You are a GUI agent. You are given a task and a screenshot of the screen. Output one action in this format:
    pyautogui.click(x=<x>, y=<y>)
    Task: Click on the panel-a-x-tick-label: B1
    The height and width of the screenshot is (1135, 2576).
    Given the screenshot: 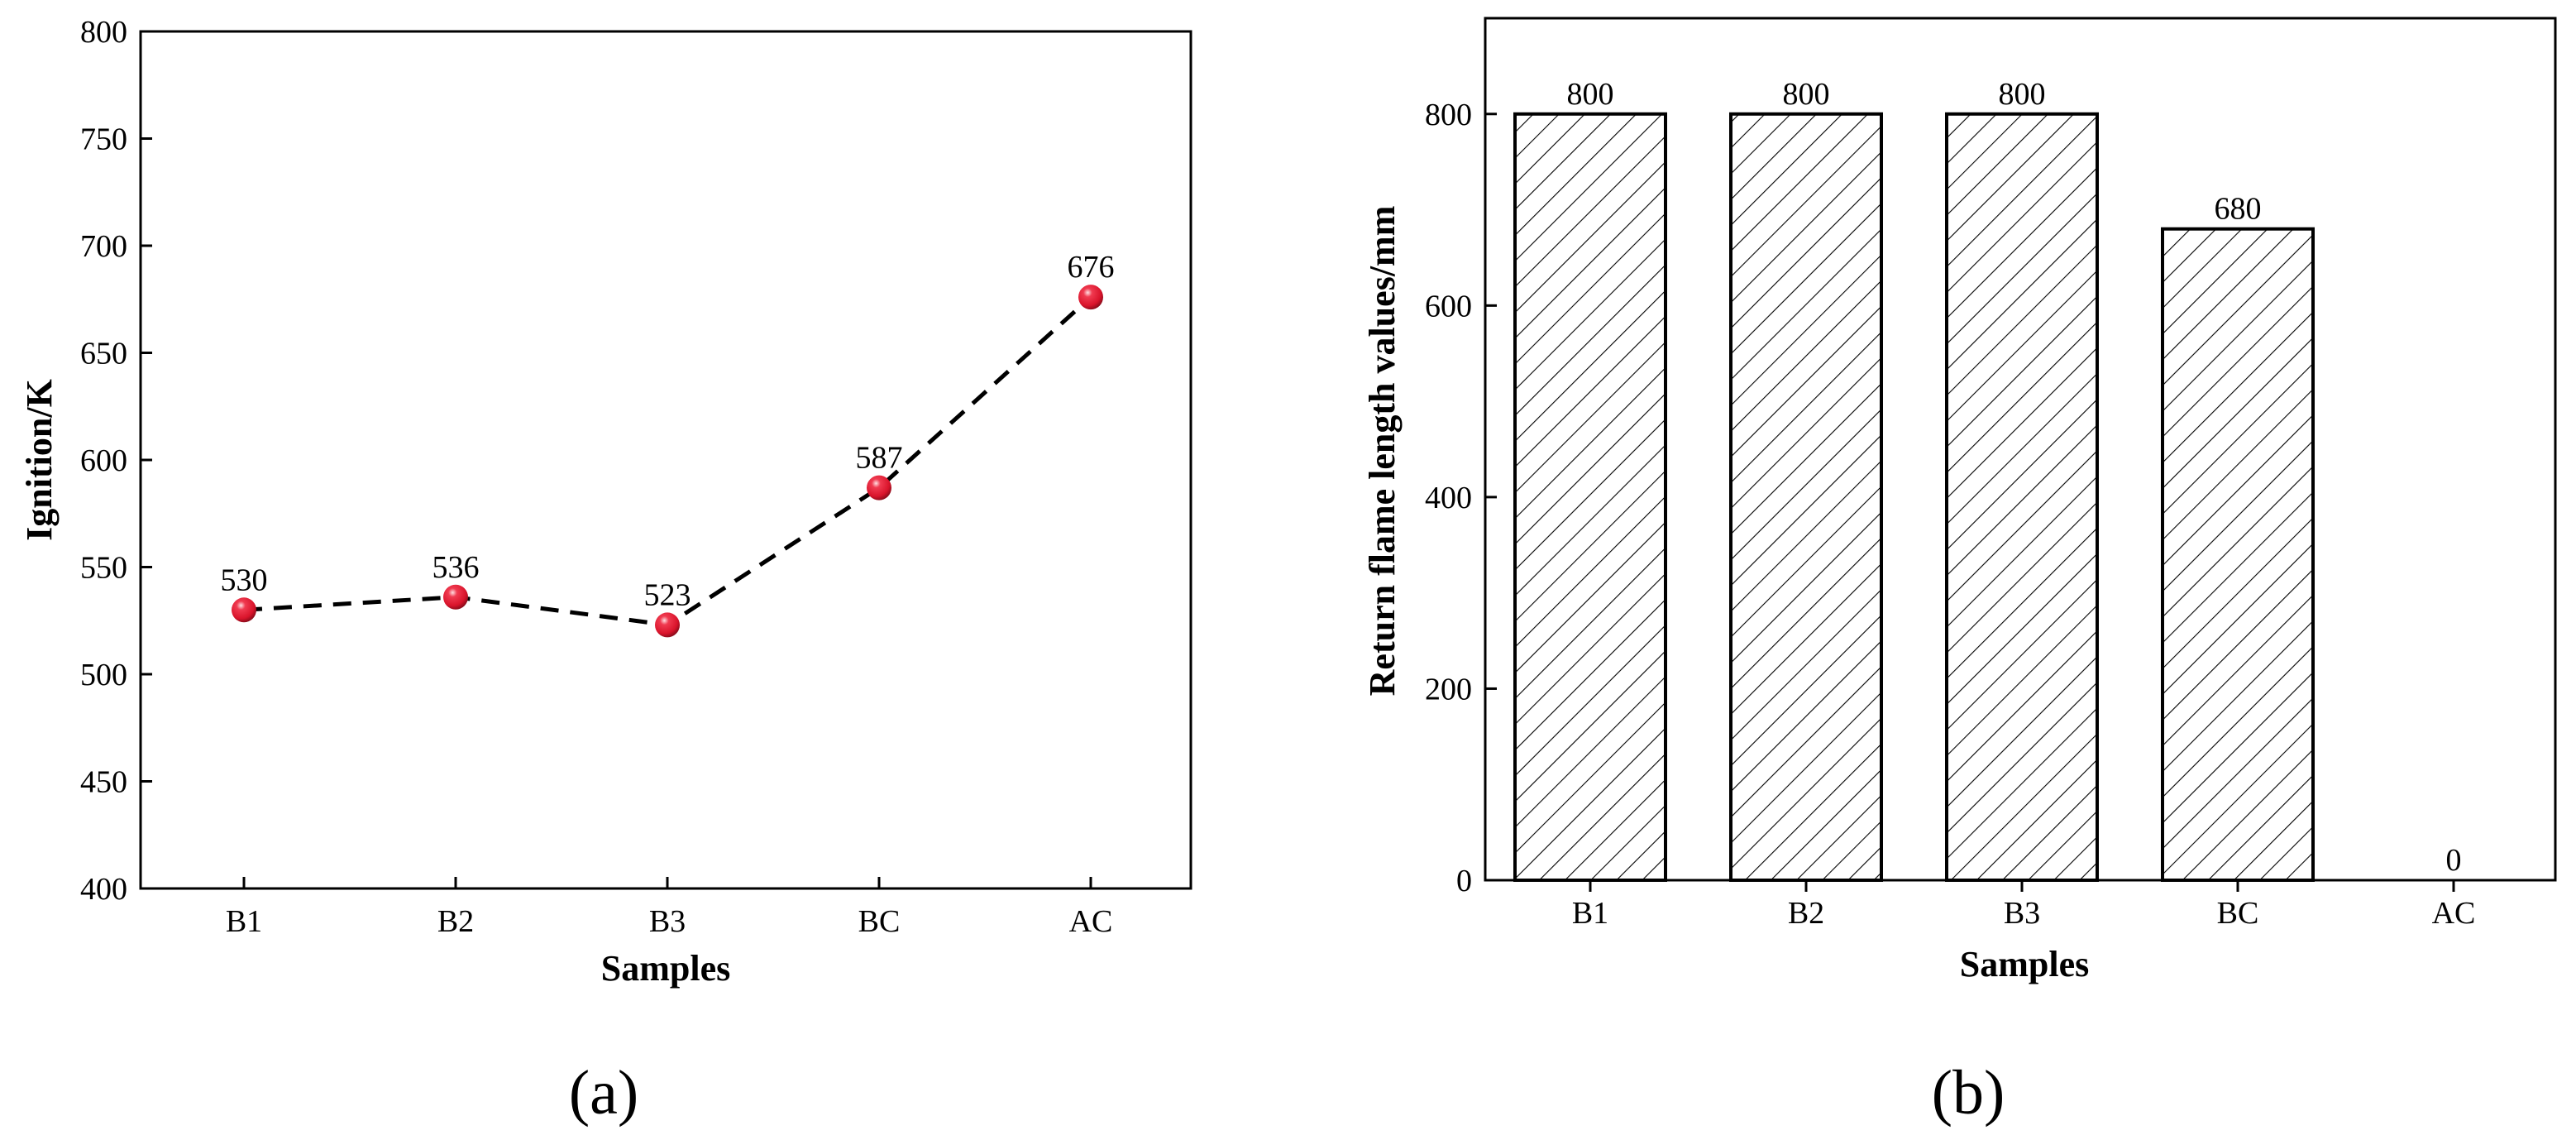 What is the action you would take?
    pyautogui.click(x=244, y=922)
    